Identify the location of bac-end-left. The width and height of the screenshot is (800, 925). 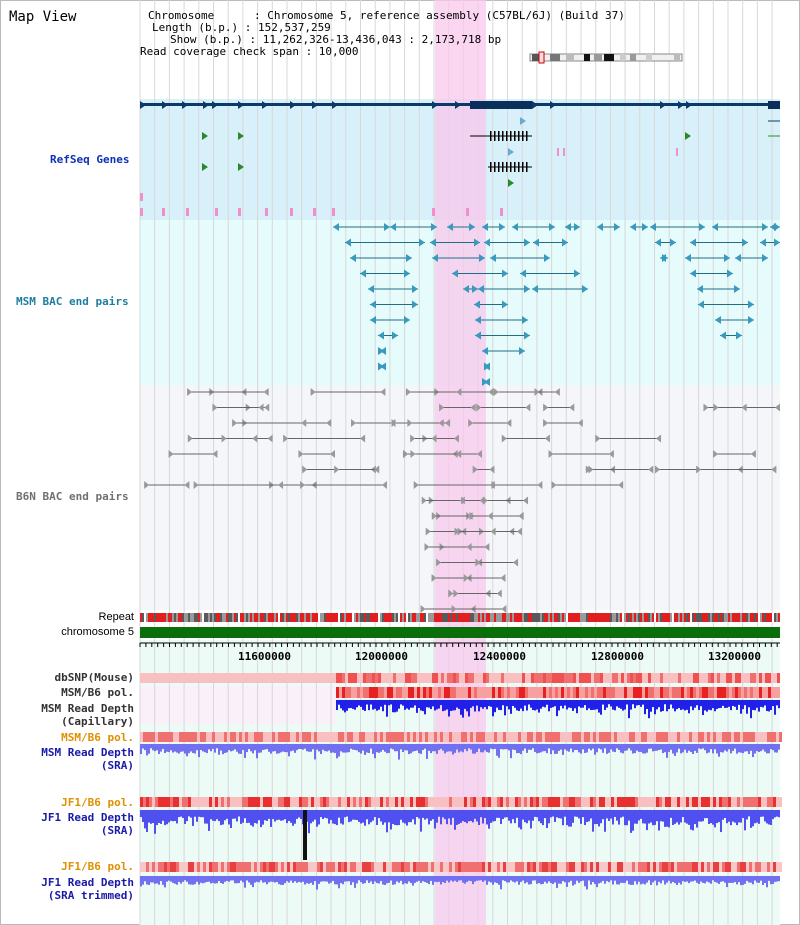
(190, 392).